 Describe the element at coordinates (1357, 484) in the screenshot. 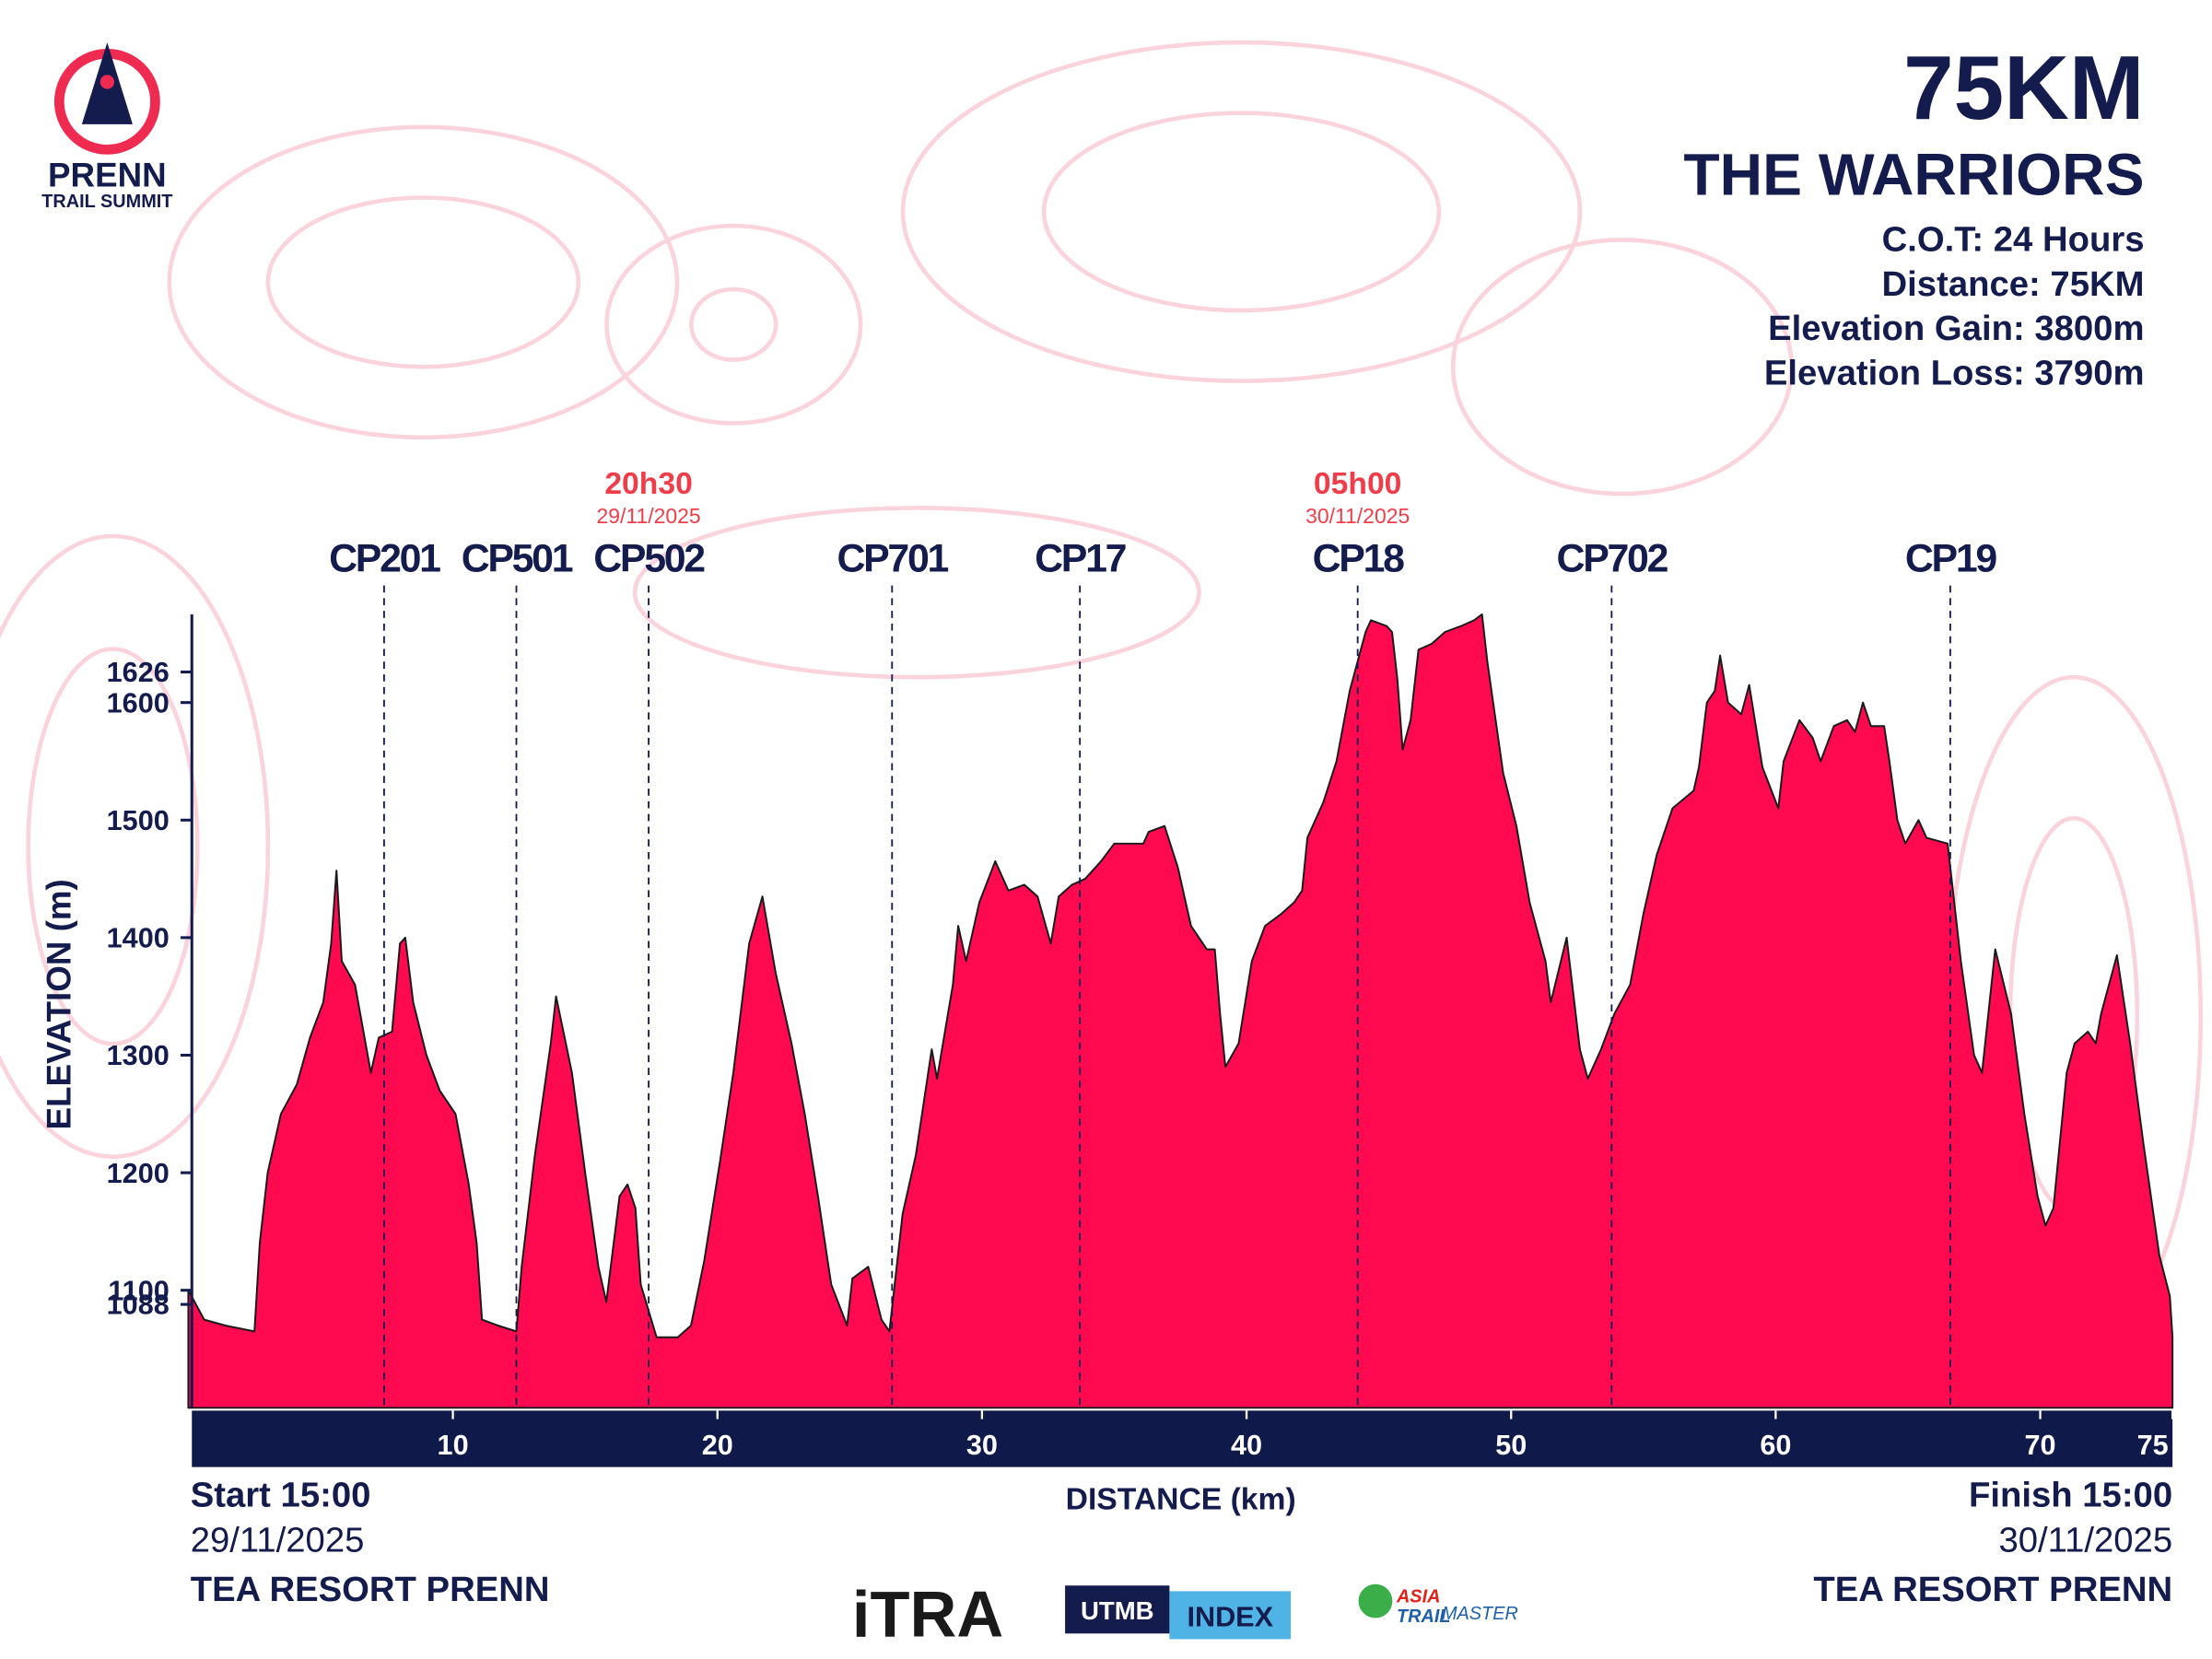

I see `checkpoint-time: 05h00` at that location.